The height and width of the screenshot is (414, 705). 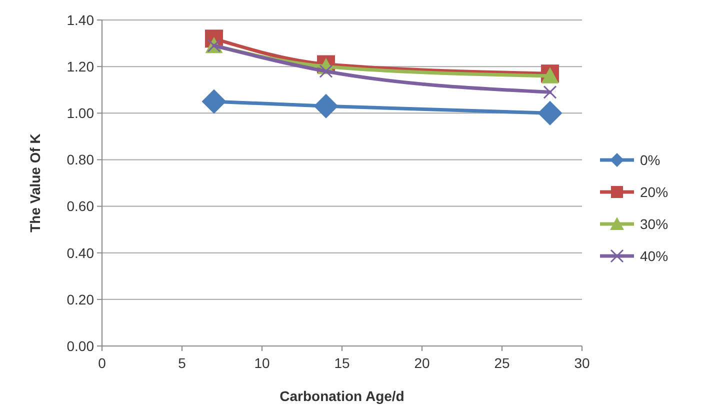 I want to click on y-tick-label: 0.80, so click(x=80, y=160).